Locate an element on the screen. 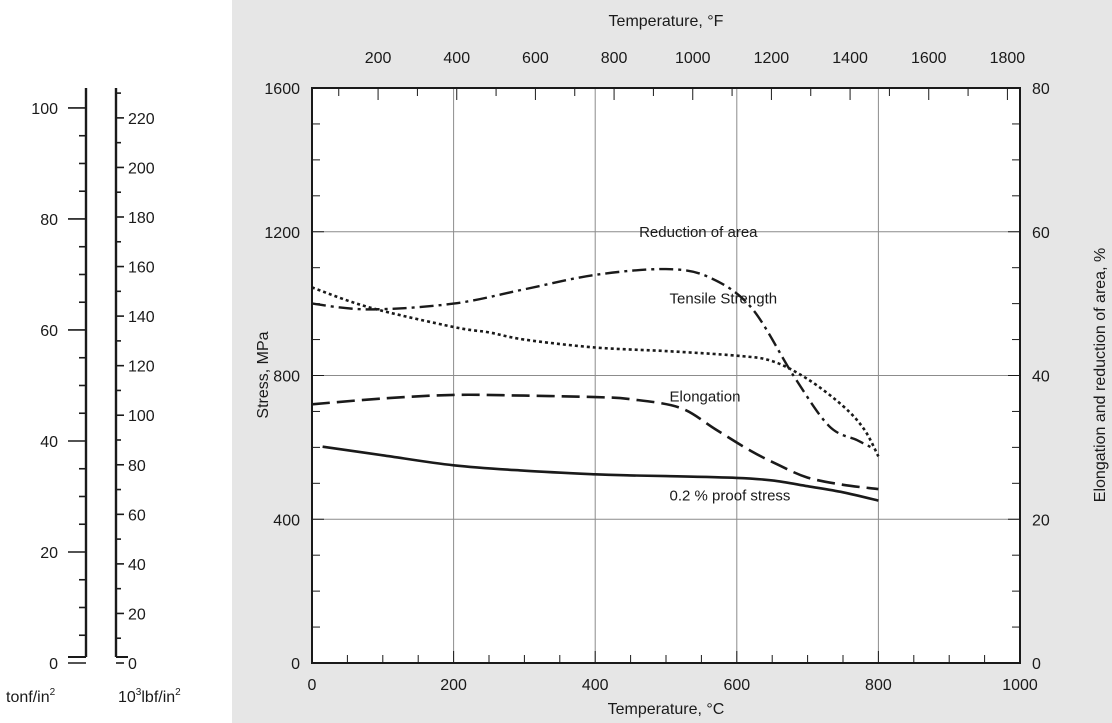 The height and width of the screenshot is (723, 1112). x-top-tick-label: 400 is located at coordinates (456, 58).